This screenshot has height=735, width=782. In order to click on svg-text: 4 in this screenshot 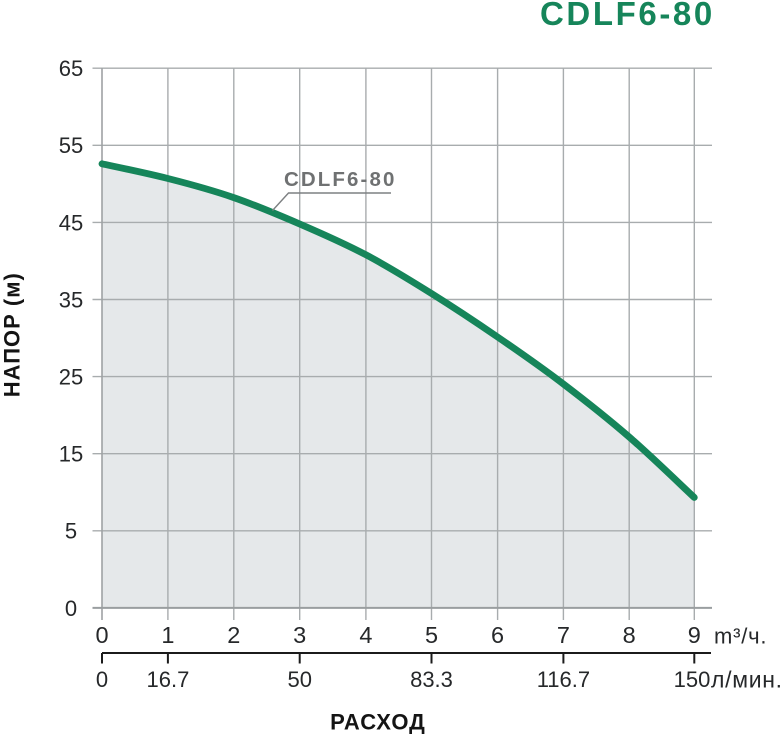, I will do `click(365, 635)`.